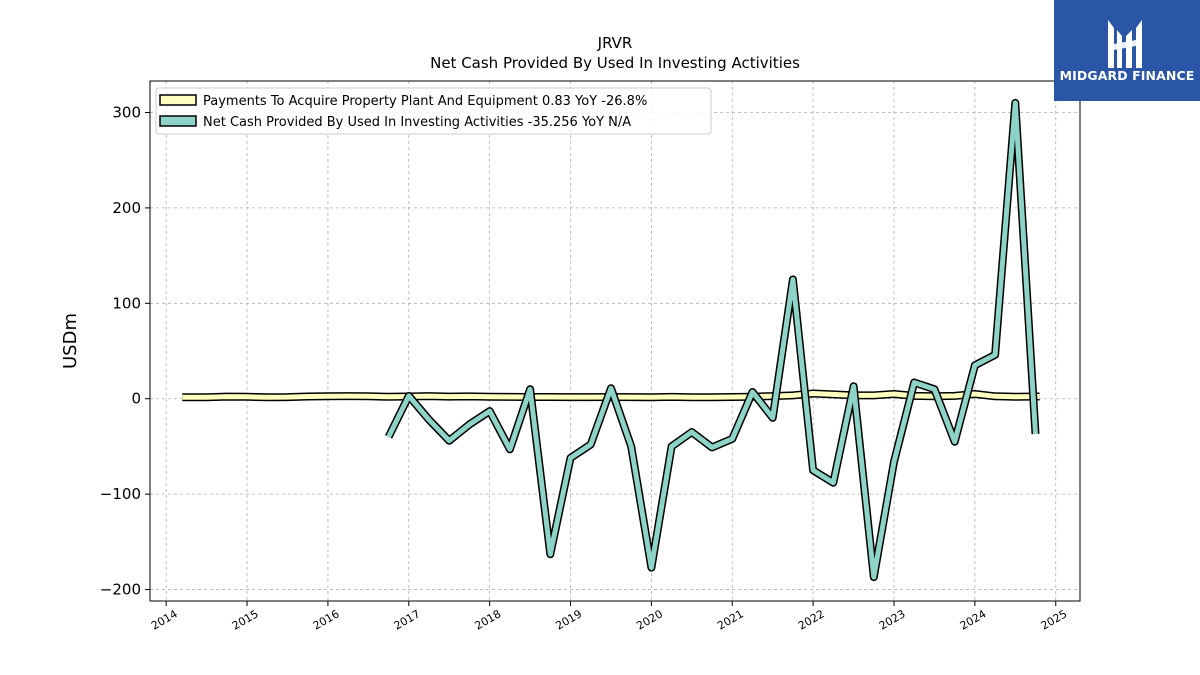 Image resolution: width=1200 pixels, height=675 pixels. Describe the element at coordinates (811, 619) in the screenshot. I see `x-tick-label: 2022` at that location.